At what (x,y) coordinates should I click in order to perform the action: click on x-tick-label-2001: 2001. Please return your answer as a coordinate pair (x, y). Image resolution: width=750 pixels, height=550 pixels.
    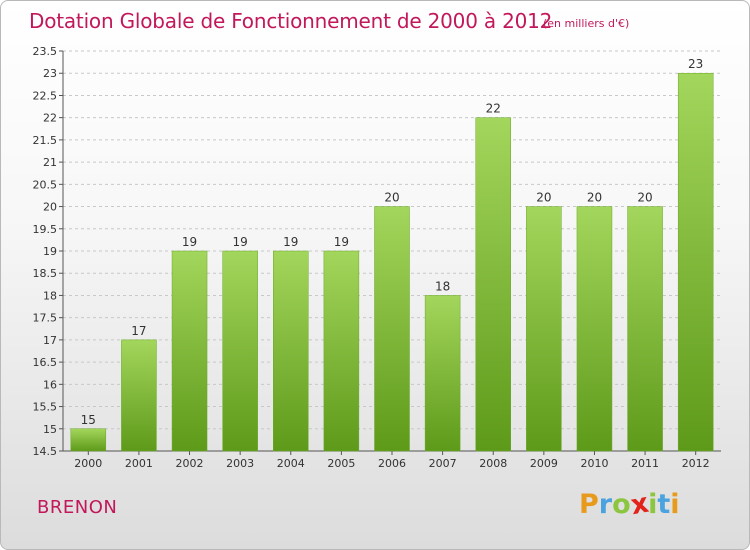
    Looking at the image, I should click on (139, 463).